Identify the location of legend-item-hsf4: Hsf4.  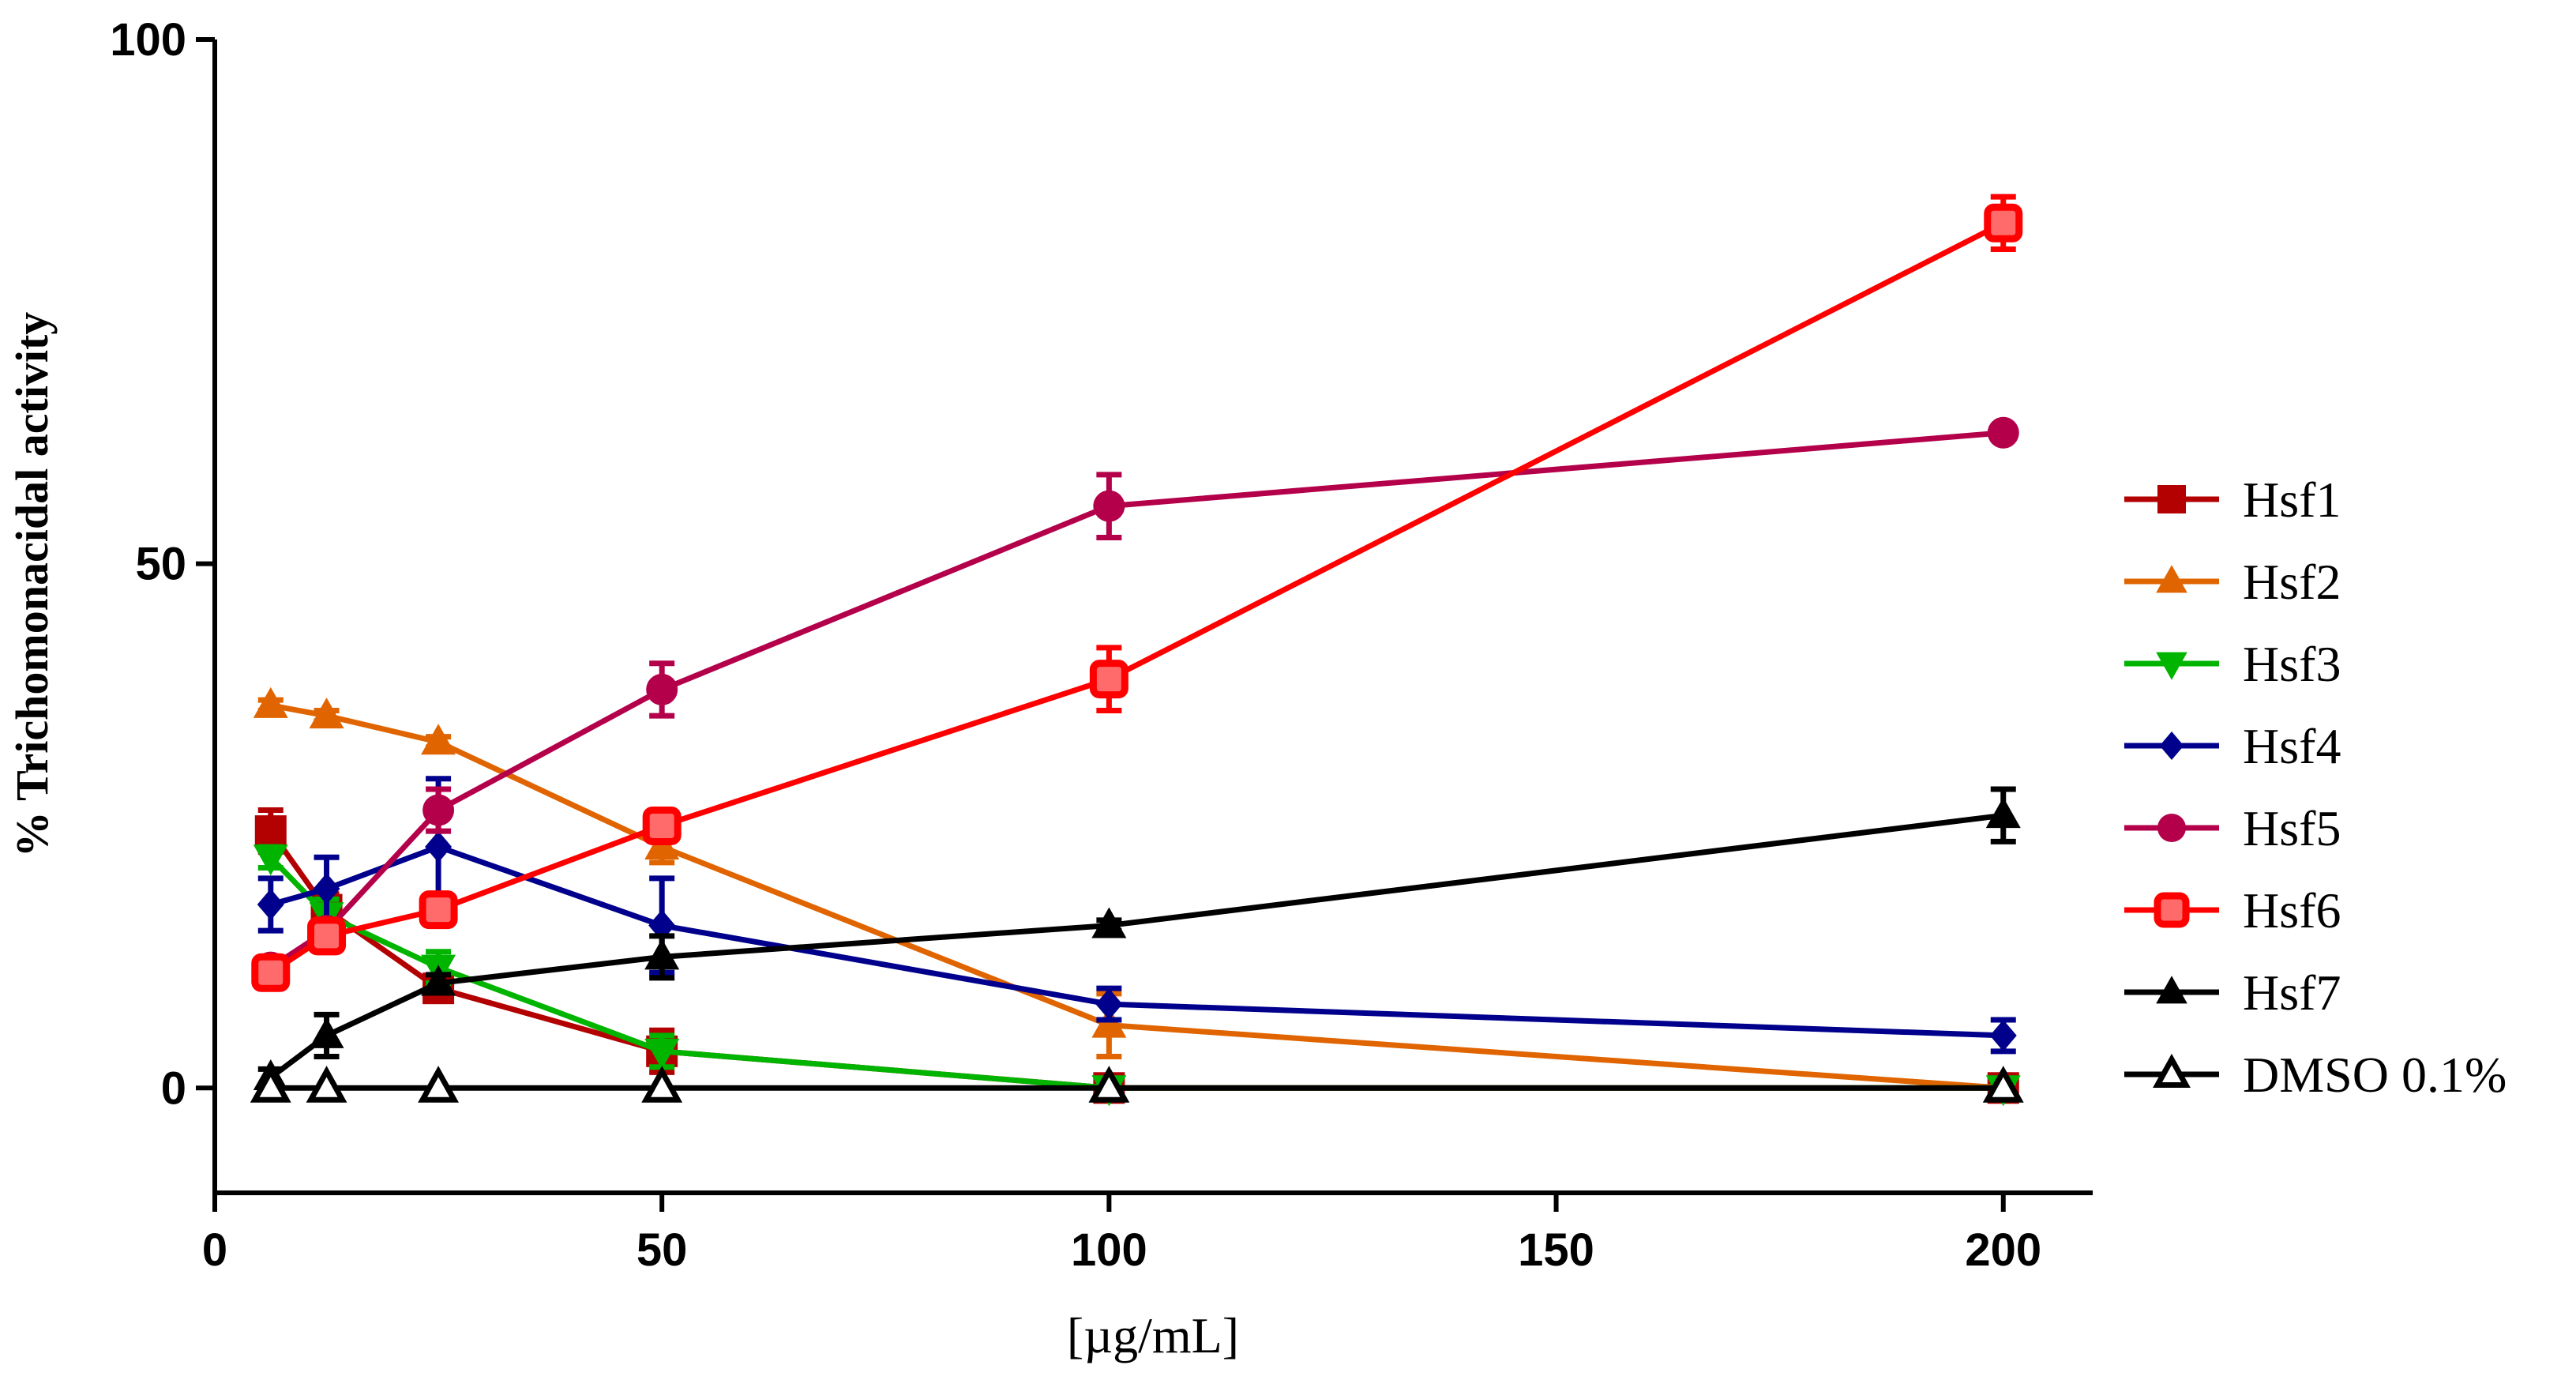
(2232, 746).